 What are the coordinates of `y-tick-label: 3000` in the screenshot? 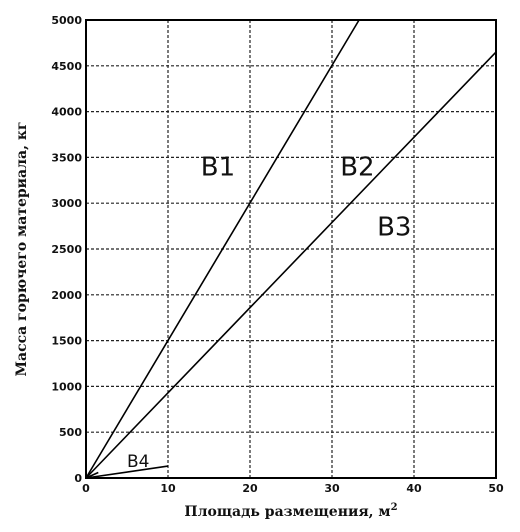 It's located at (66, 203).